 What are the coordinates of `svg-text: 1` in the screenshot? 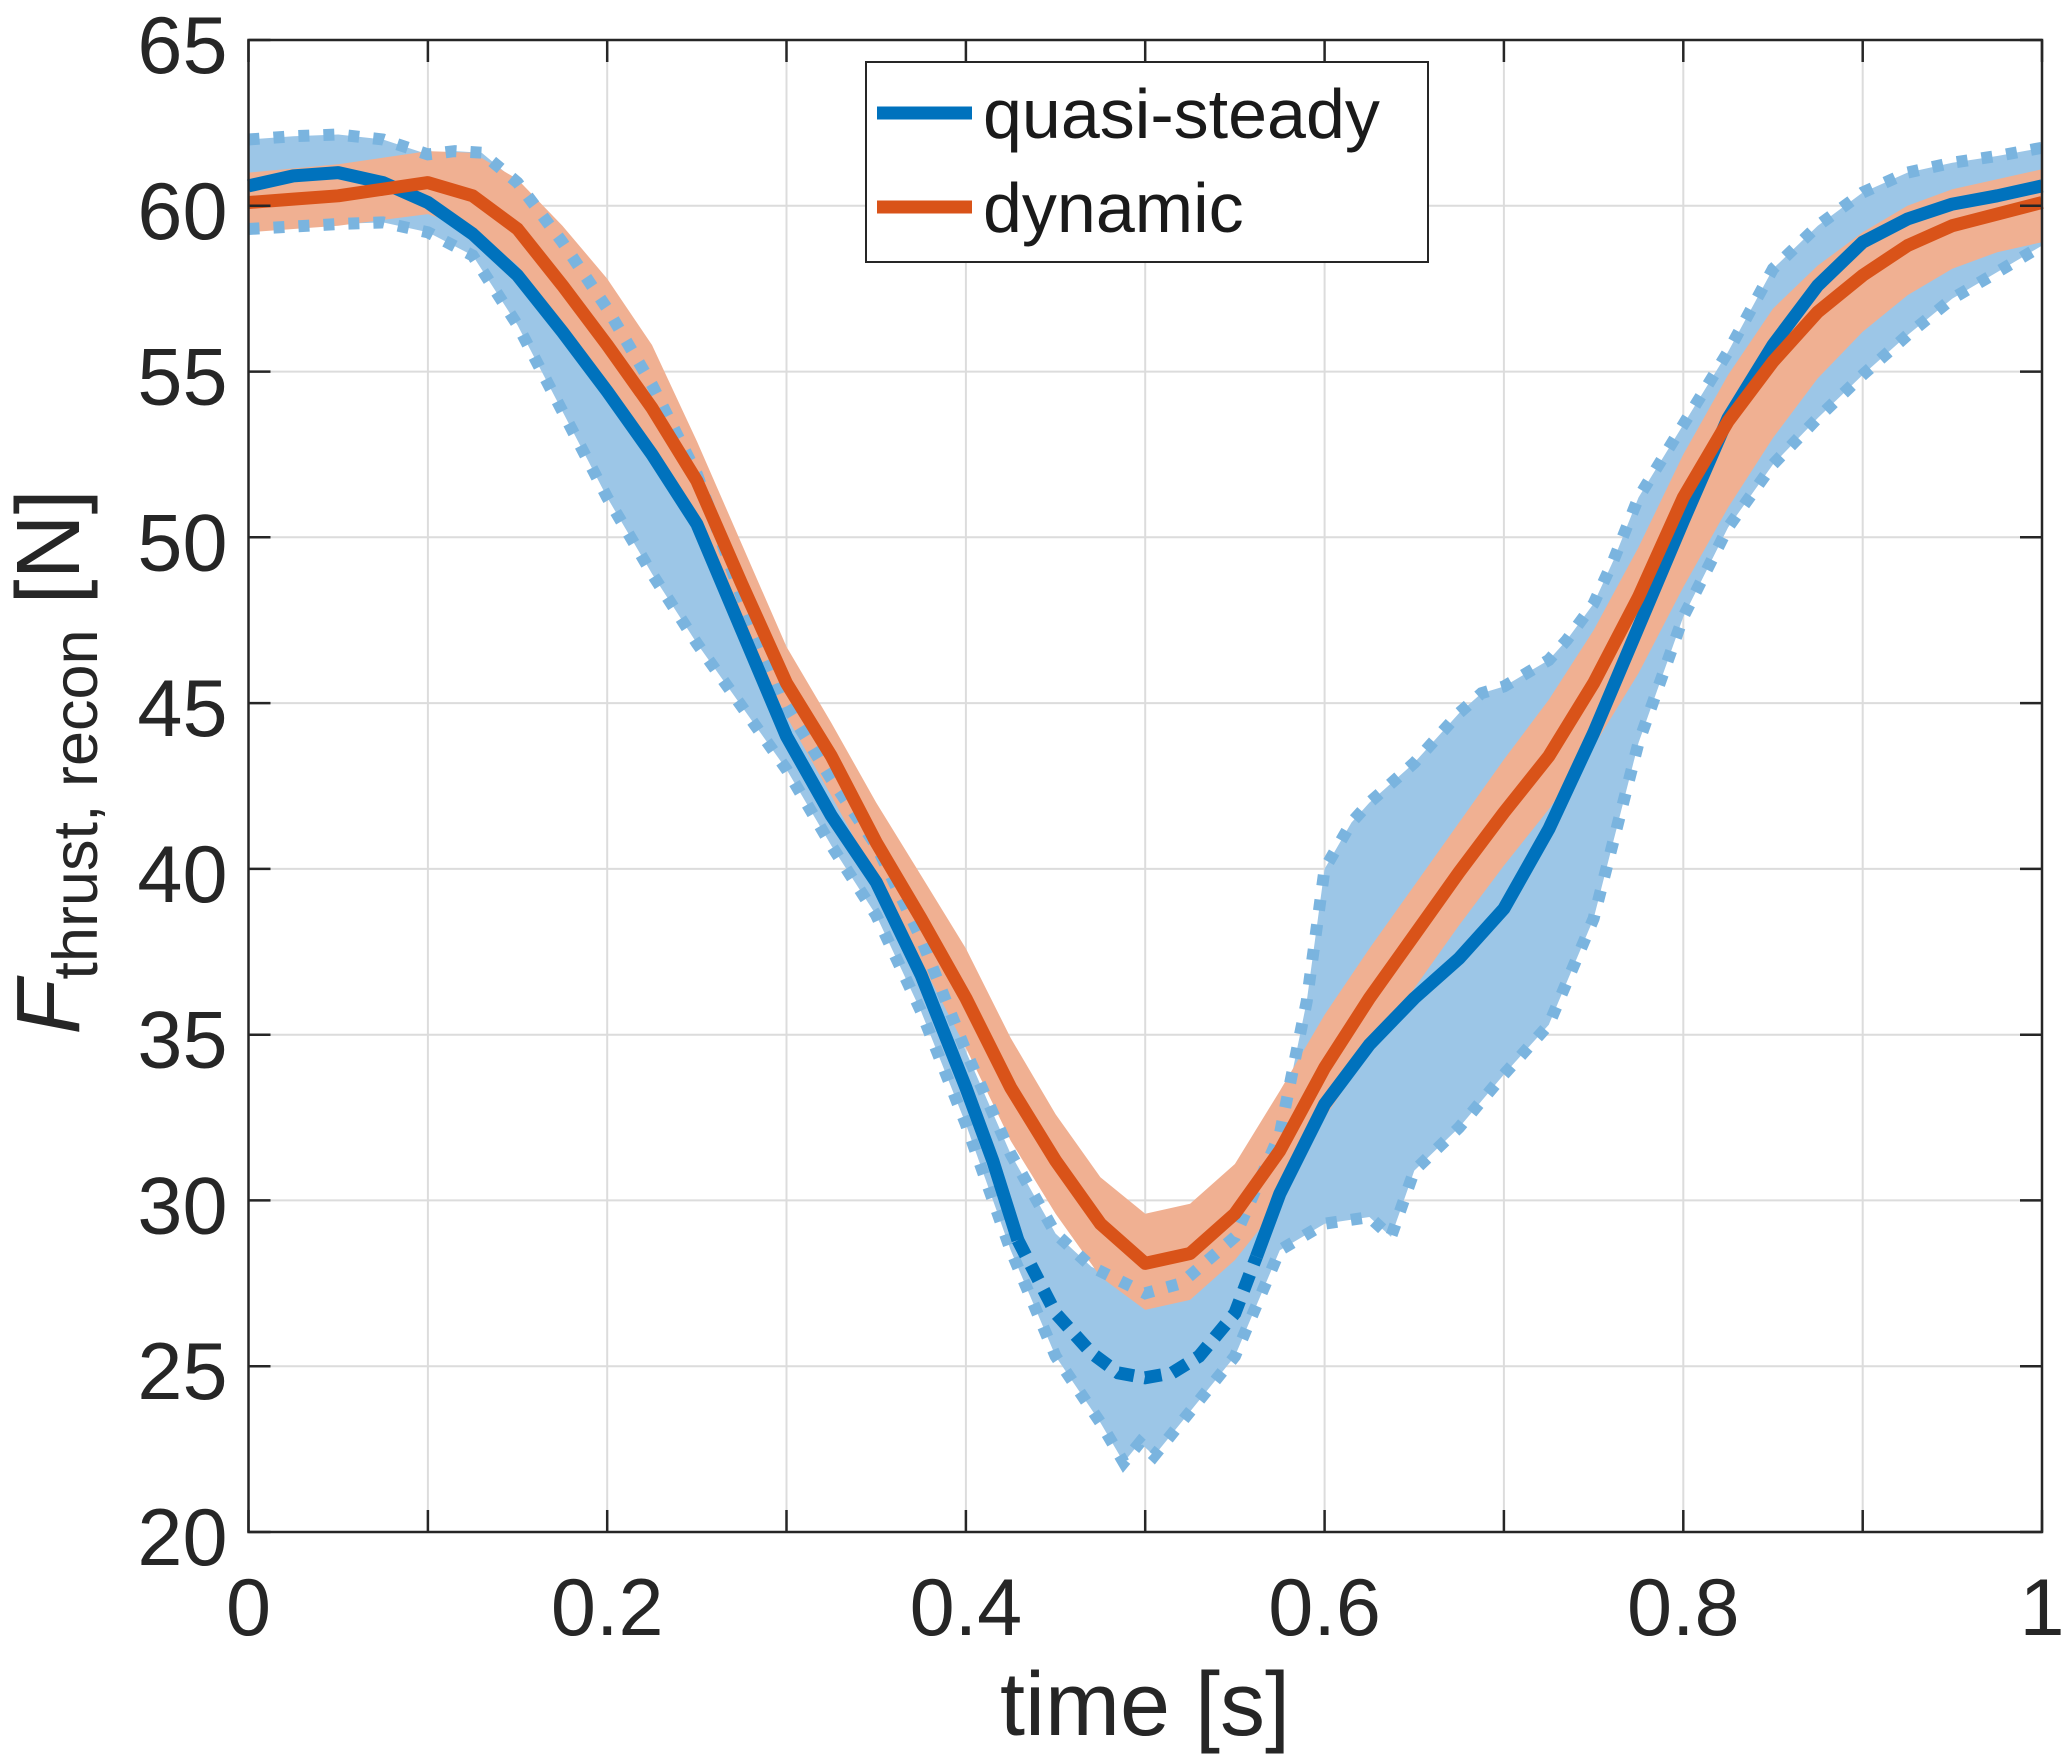 It's located at (2041, 1608).